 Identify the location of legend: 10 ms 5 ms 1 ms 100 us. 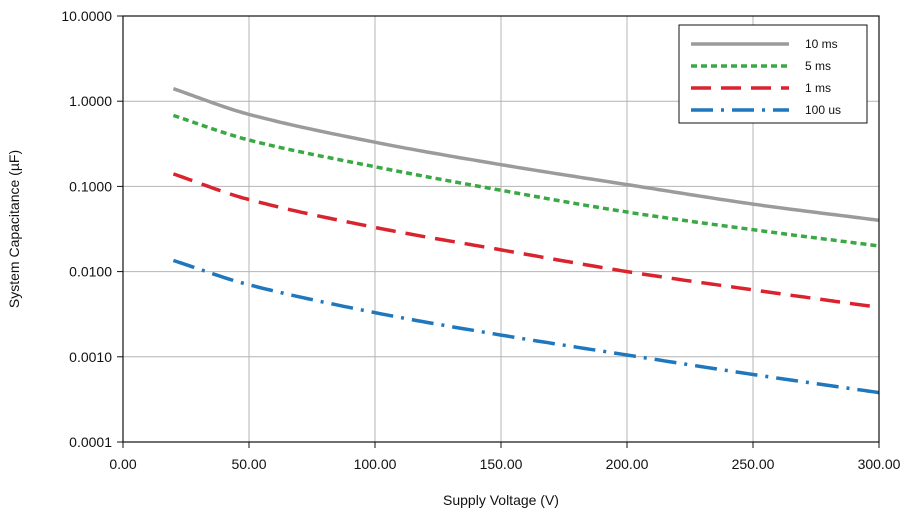
(773, 74).